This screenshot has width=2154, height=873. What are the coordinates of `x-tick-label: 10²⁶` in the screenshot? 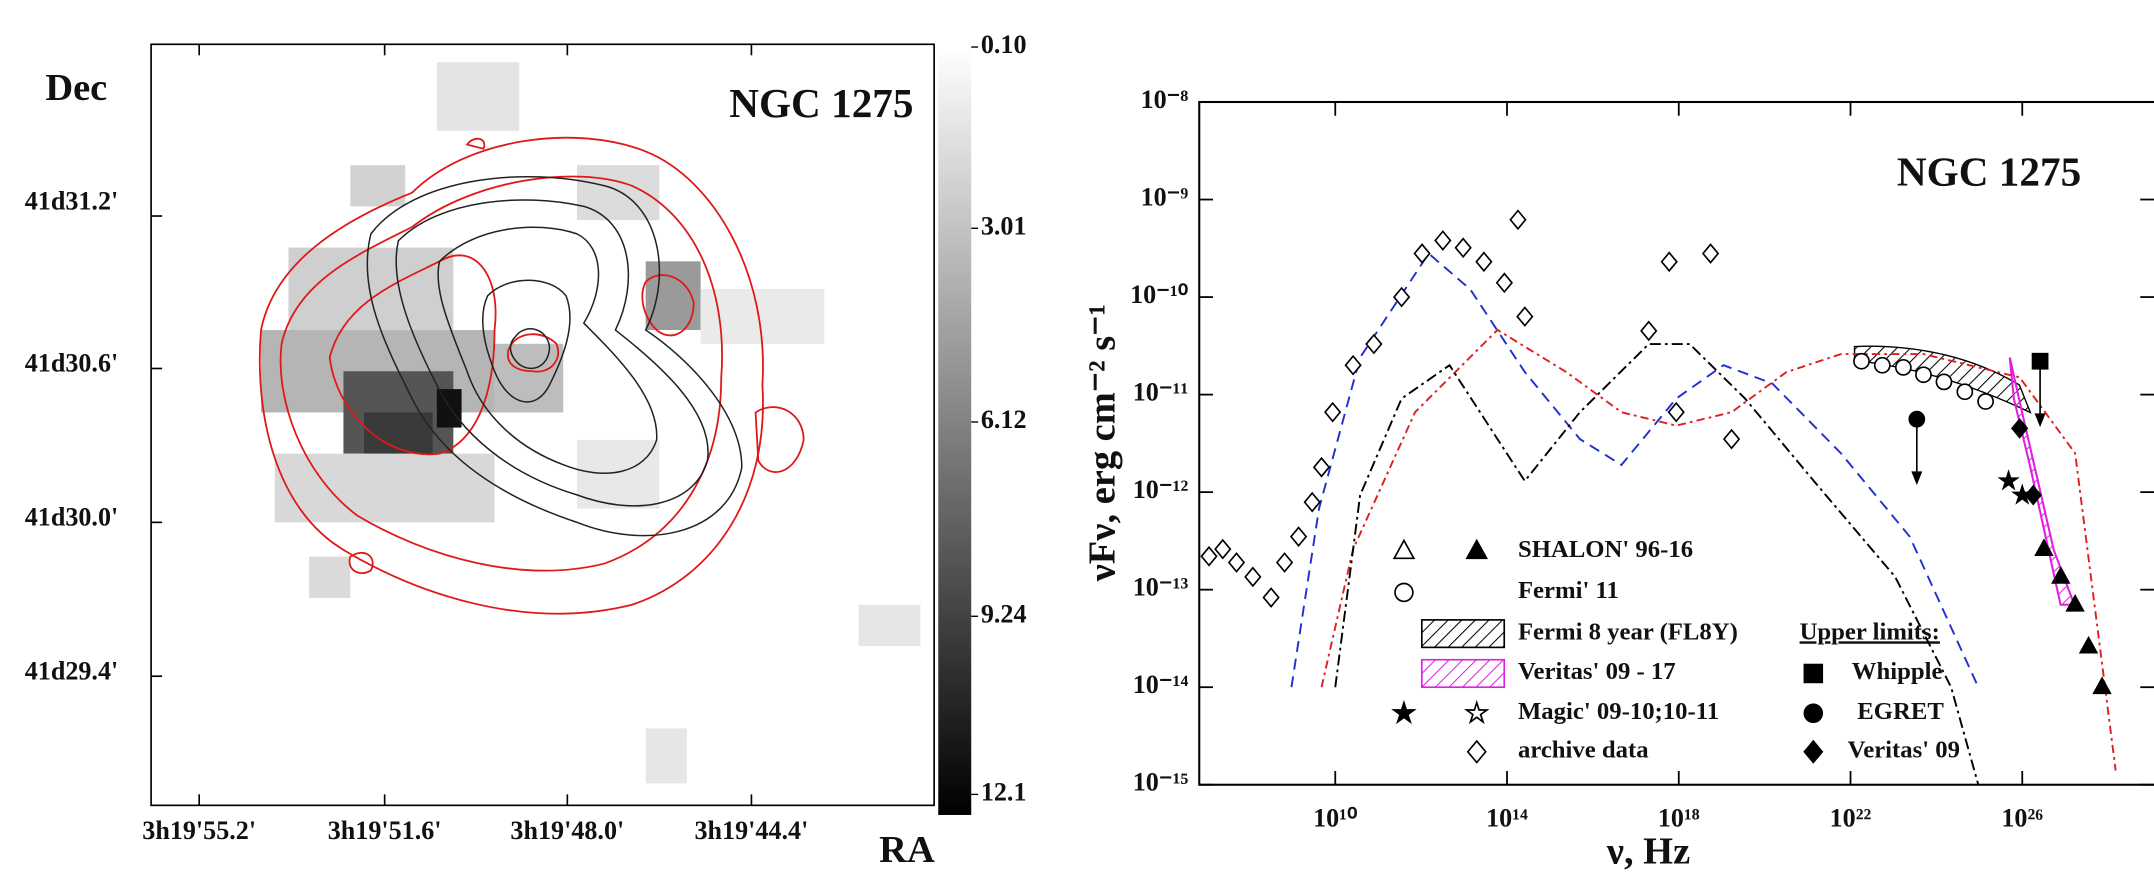 It's located at (2022, 817).